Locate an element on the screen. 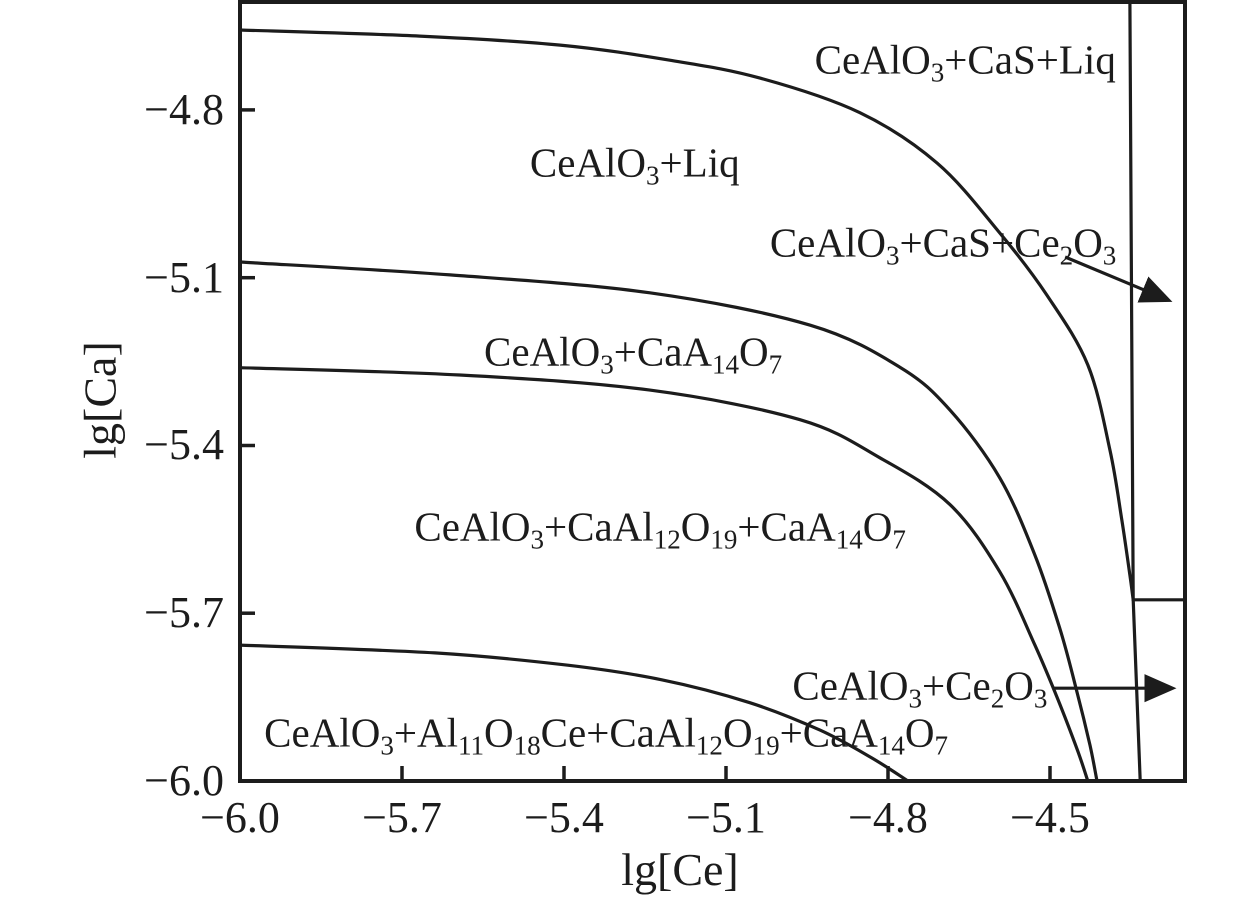 The image size is (1259, 901). x-tick-label: −5.4 is located at coordinates (564, 817).